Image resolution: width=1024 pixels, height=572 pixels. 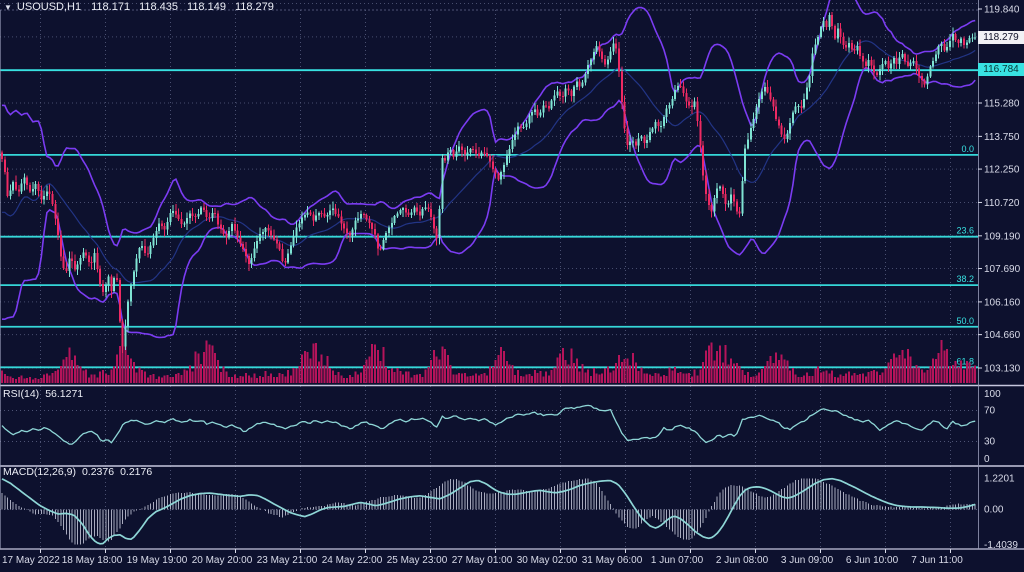 I want to click on hline-price-badge: 116.784, so click(x=1001, y=69).